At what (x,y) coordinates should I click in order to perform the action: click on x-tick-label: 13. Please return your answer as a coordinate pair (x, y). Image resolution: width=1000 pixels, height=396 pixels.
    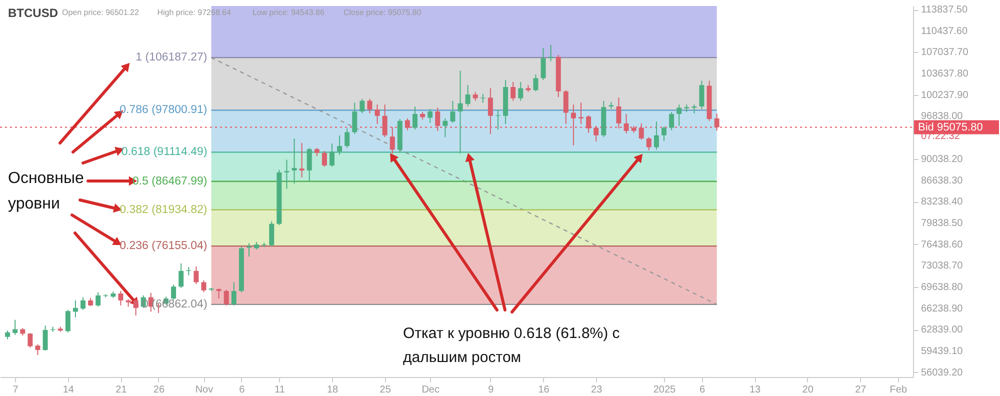
    Looking at the image, I should click on (755, 390).